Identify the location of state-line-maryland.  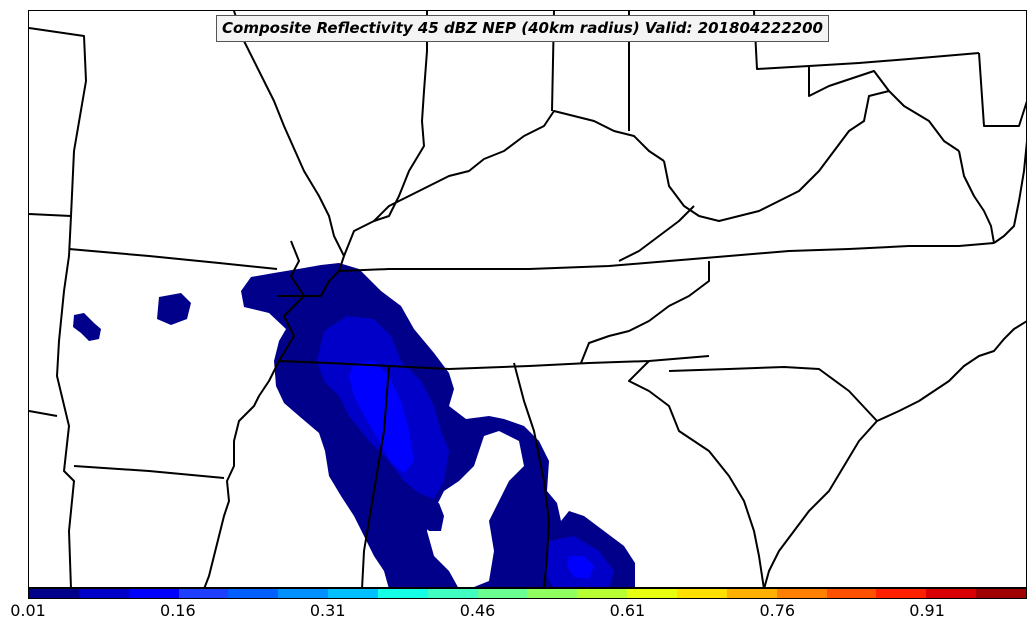
(849, 81).